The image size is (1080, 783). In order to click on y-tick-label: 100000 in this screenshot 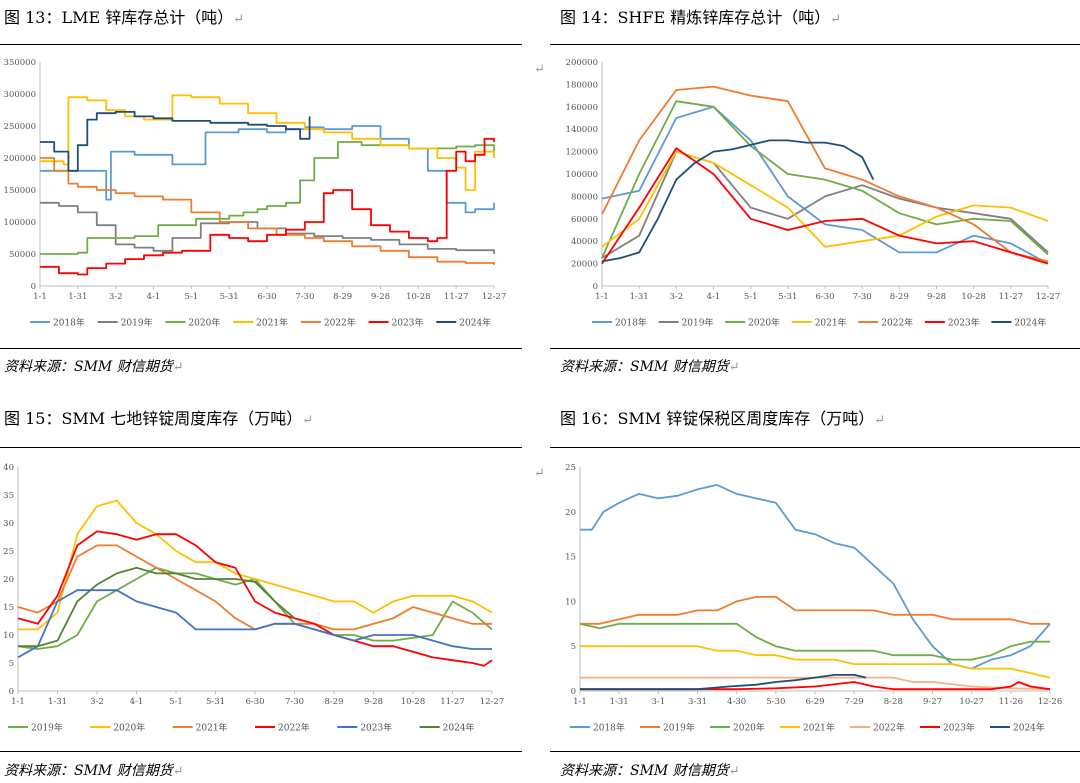, I will do `click(20, 223)`.